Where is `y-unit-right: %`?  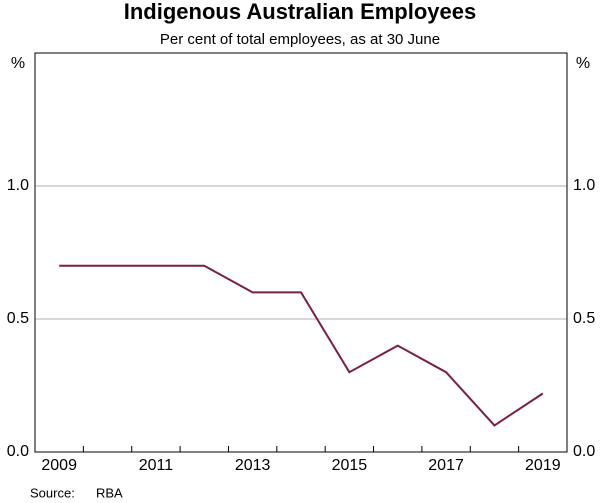
y-unit-right: % is located at coordinates (583, 63).